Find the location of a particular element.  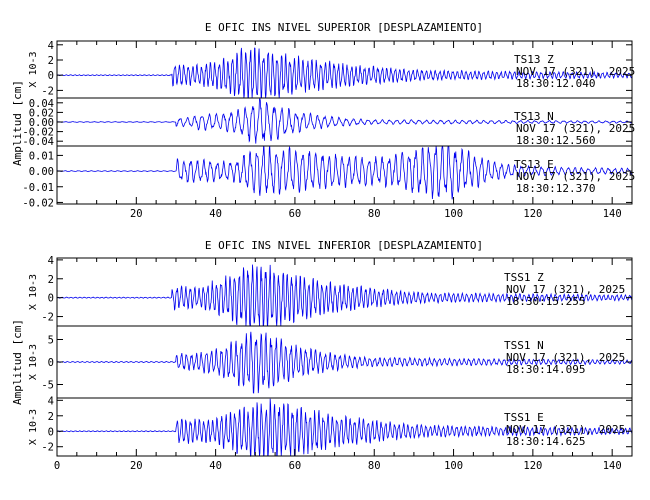

y-tick-label-1-2-2: 0 is located at coordinates (51, 432).